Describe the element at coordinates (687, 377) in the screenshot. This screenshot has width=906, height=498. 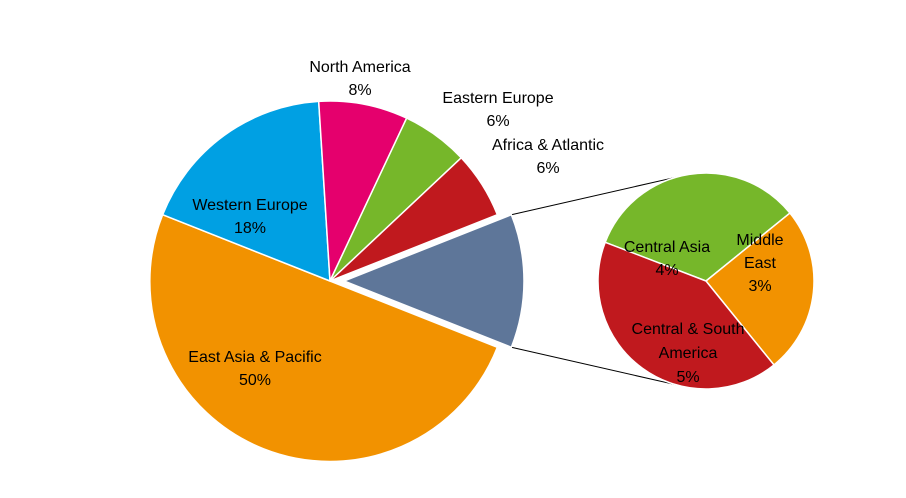
I see `data-label-central-and-south-america-line: 5%` at that location.